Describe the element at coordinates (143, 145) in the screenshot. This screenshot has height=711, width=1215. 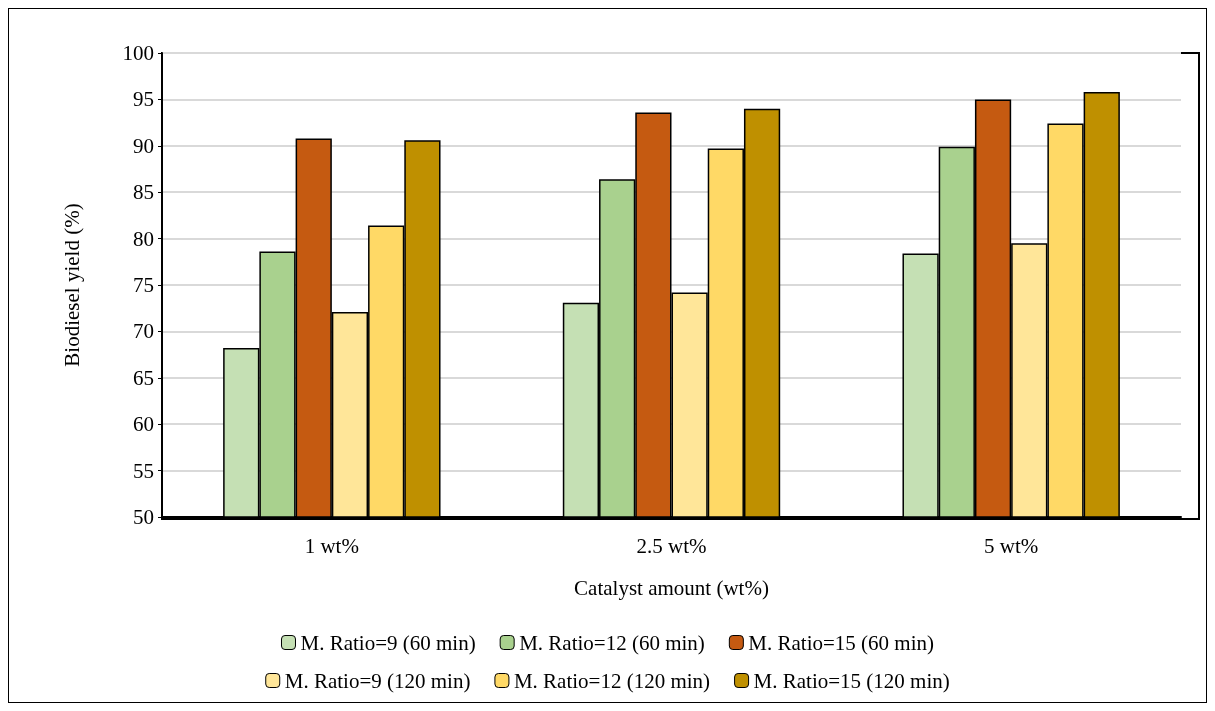
I see `y-tick-label: 90` at that location.